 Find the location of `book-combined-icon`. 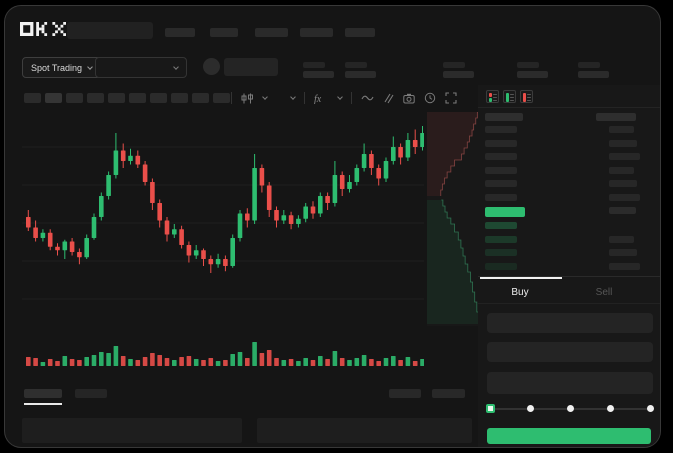

book-combined-icon is located at coordinates (492, 96).